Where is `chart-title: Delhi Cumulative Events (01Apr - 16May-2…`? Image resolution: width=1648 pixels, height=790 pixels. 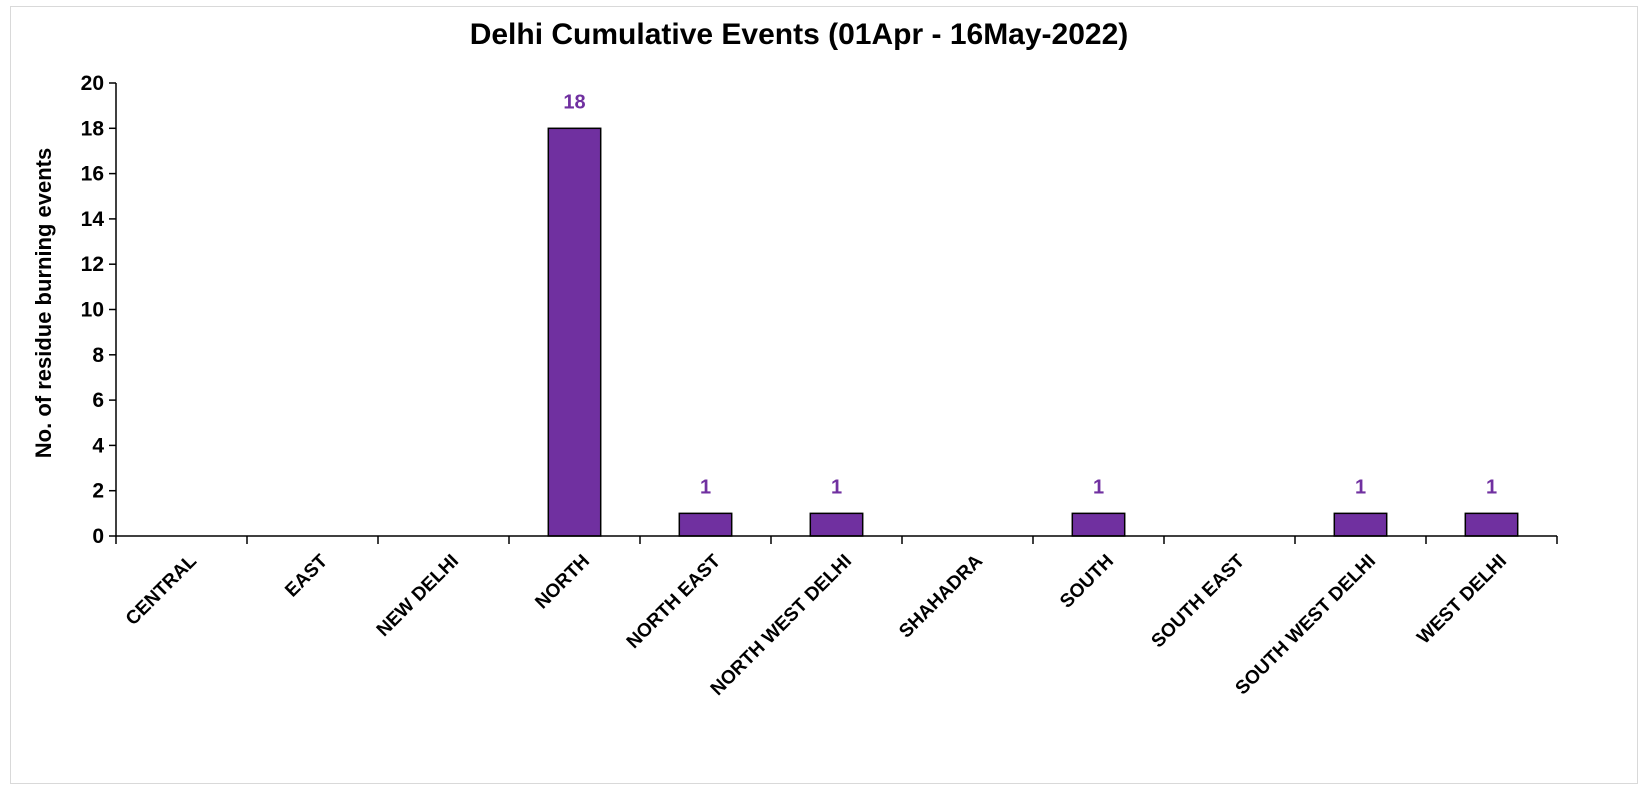 chart-title: Delhi Cumulative Events (01Apr - 16May-2… is located at coordinates (799, 34).